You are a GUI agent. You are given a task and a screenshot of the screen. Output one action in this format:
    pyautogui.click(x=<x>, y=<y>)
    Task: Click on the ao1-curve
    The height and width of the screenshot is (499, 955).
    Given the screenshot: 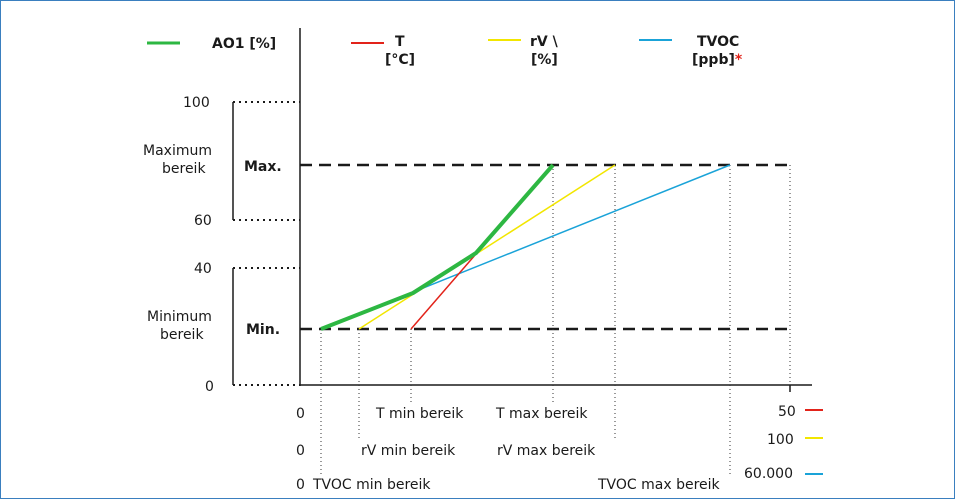 What is the action you would take?
    pyautogui.click(x=437, y=247)
    